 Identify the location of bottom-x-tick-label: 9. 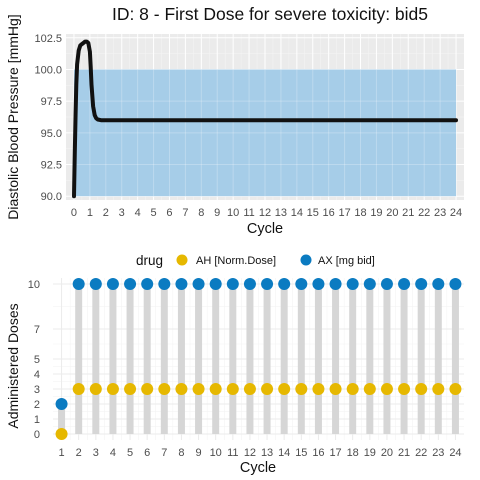
(199, 453).